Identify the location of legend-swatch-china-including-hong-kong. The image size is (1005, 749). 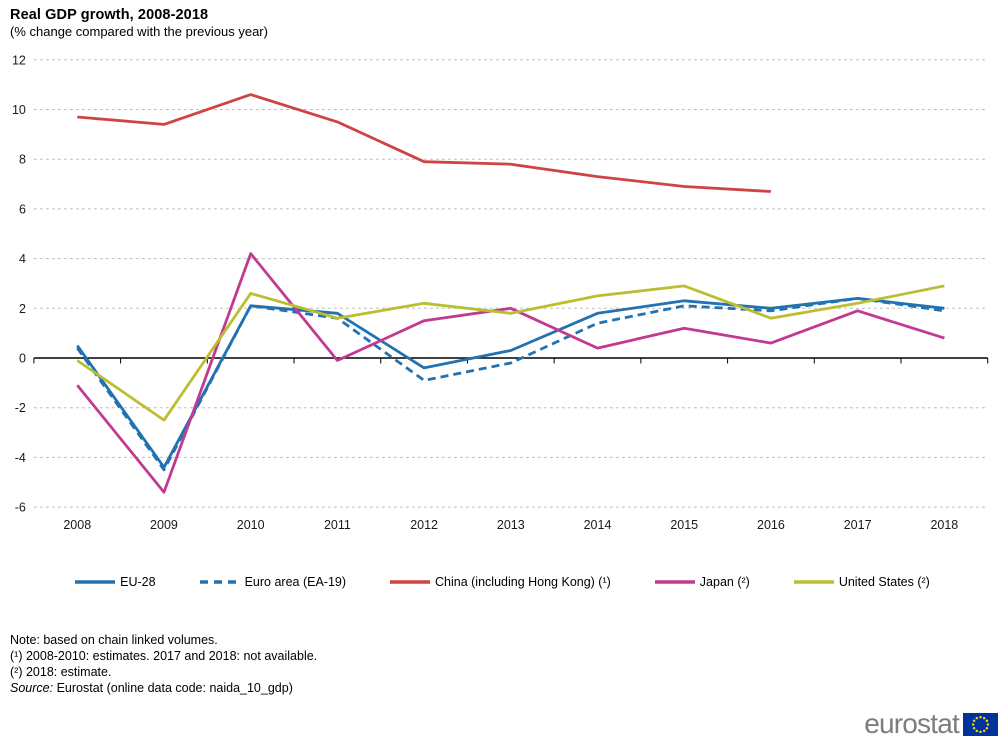
(410, 582).